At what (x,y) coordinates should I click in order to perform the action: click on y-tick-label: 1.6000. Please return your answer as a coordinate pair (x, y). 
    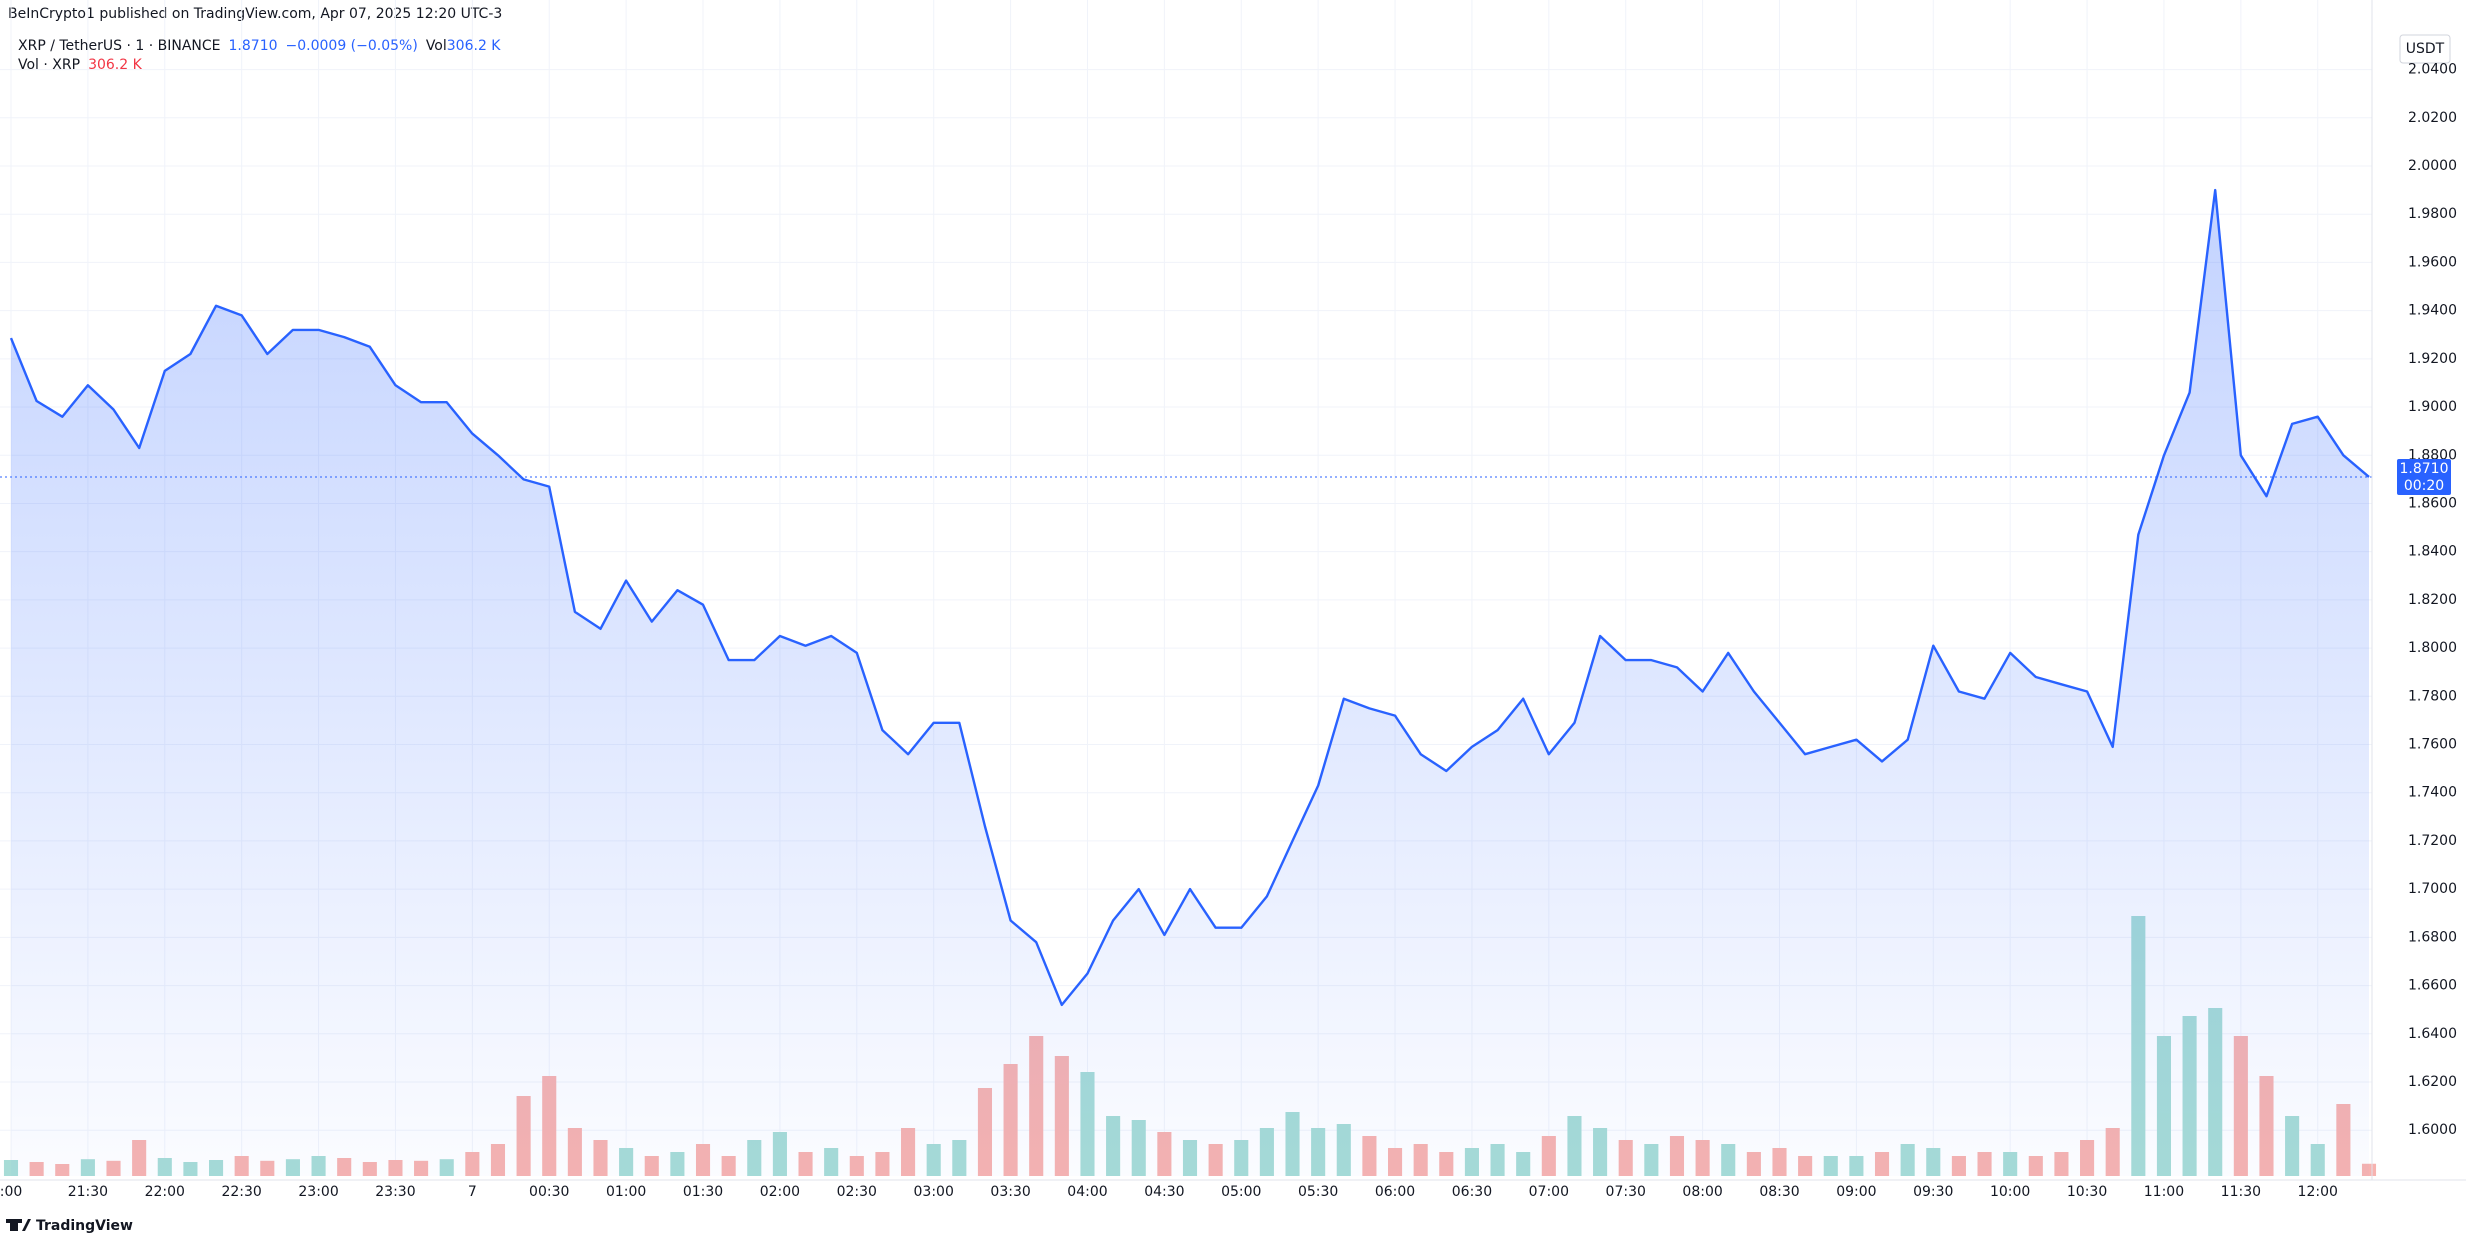
    Looking at the image, I should click on (2432, 1130).